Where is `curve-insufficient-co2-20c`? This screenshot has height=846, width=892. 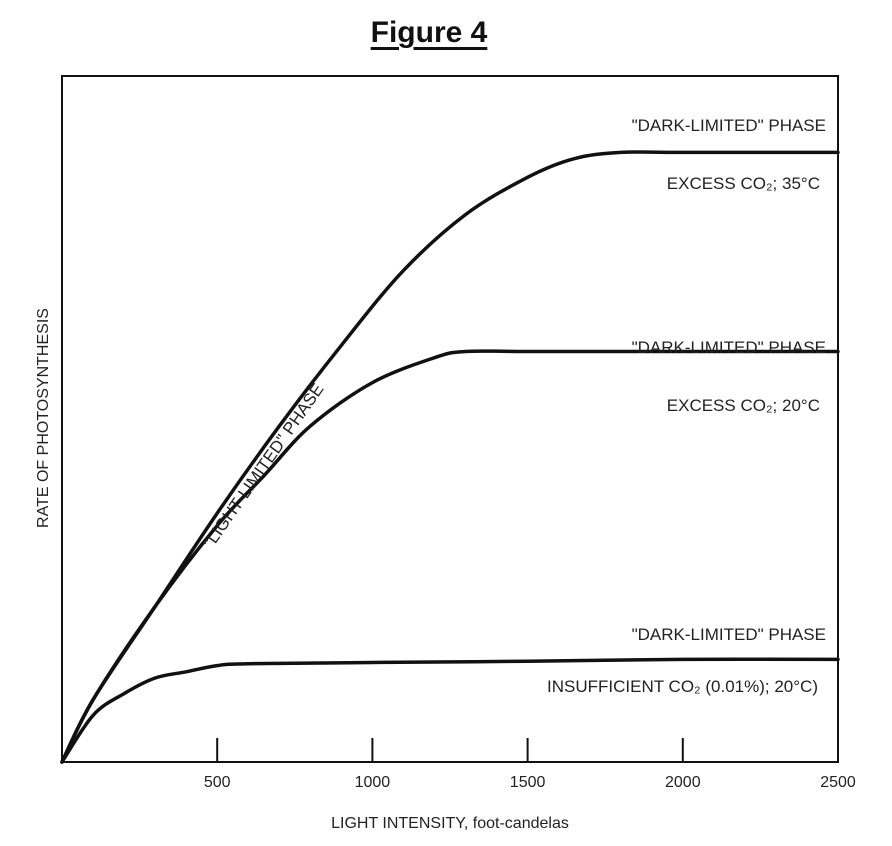
curve-insufficient-co2-20c is located at coordinates (450, 710).